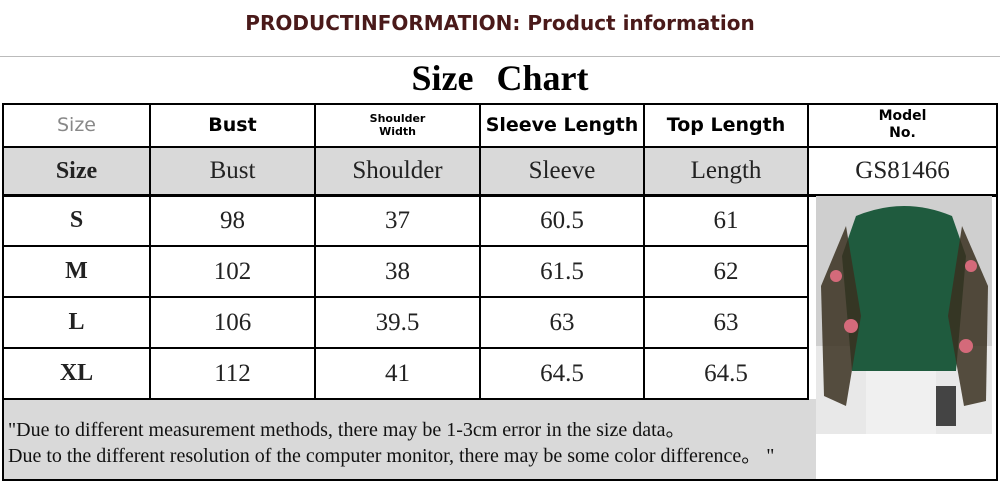 The image size is (1000, 485). Describe the element at coordinates (76, 125) in the screenshot. I see `header-en-cell: Size` at that location.